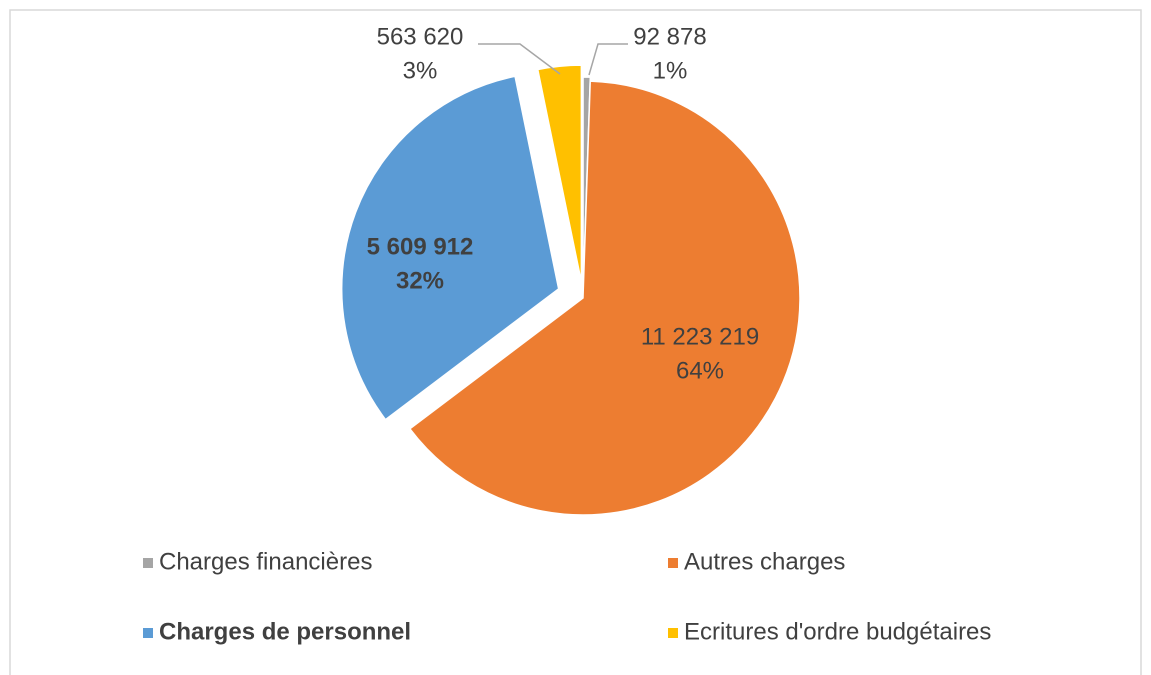 This screenshot has height=675, width=1151. I want to click on legend-label: Charges financières, so click(265, 561).